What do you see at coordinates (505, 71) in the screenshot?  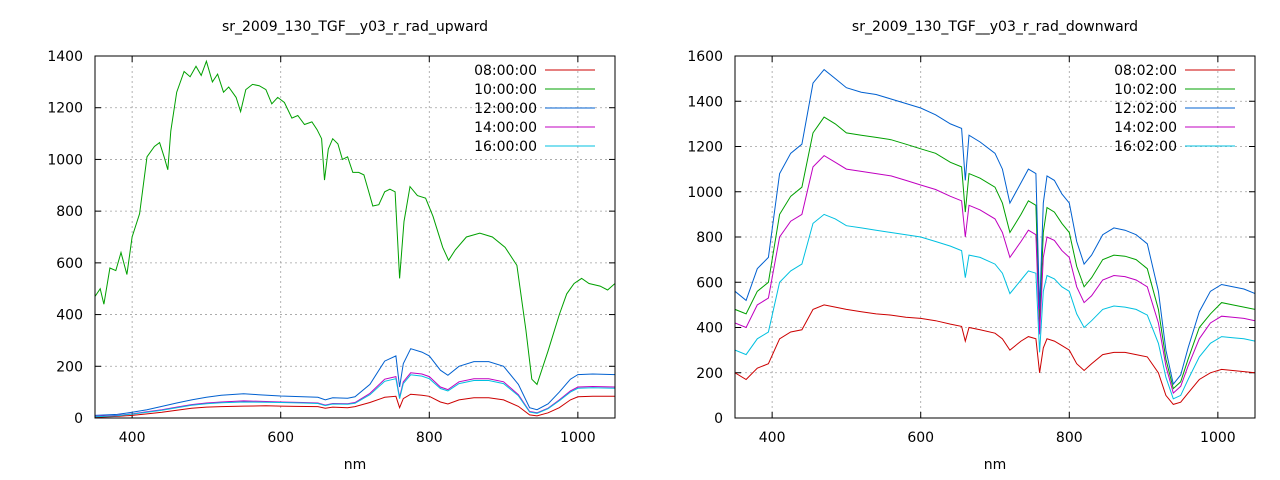 I see `legend-label: 08:00:00` at bounding box center [505, 71].